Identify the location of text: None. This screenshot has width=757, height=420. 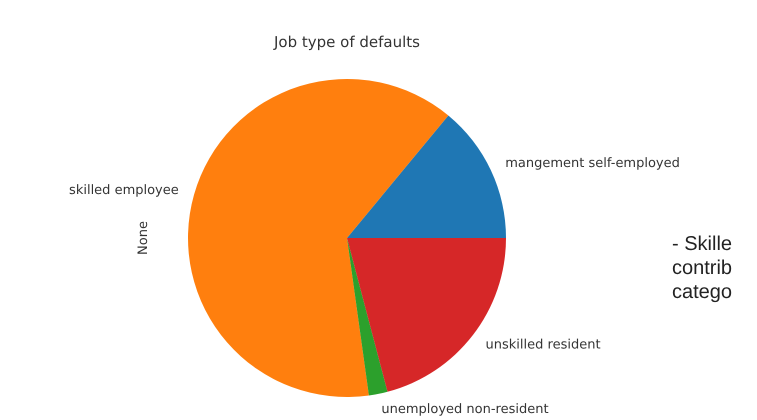
(143, 238).